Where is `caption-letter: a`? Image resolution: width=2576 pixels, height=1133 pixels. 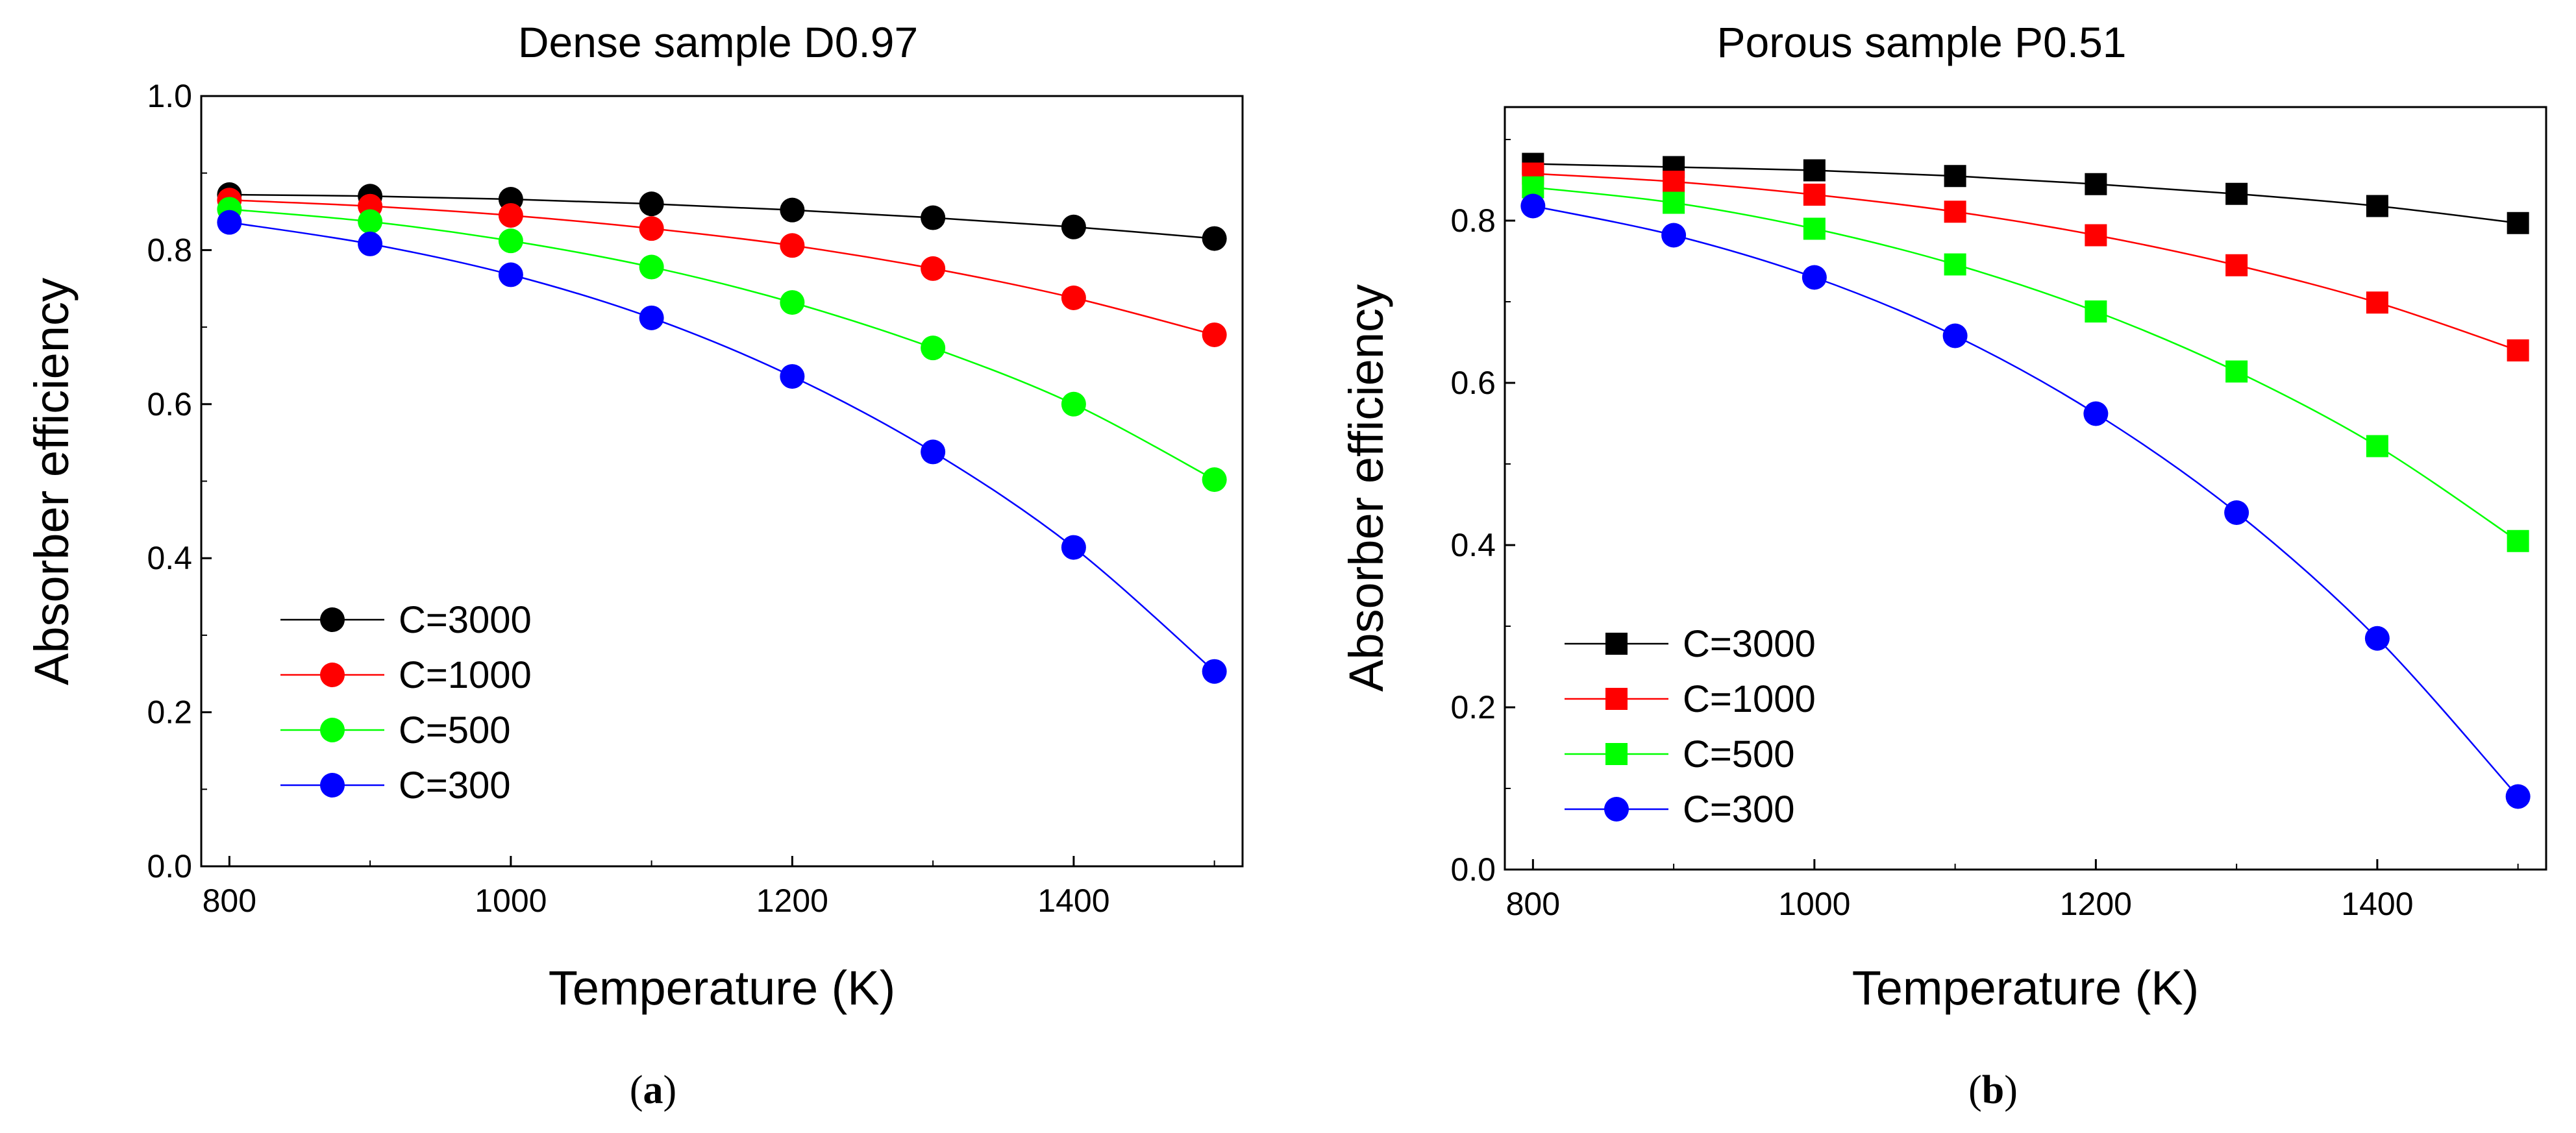 caption-letter: a is located at coordinates (653, 1090).